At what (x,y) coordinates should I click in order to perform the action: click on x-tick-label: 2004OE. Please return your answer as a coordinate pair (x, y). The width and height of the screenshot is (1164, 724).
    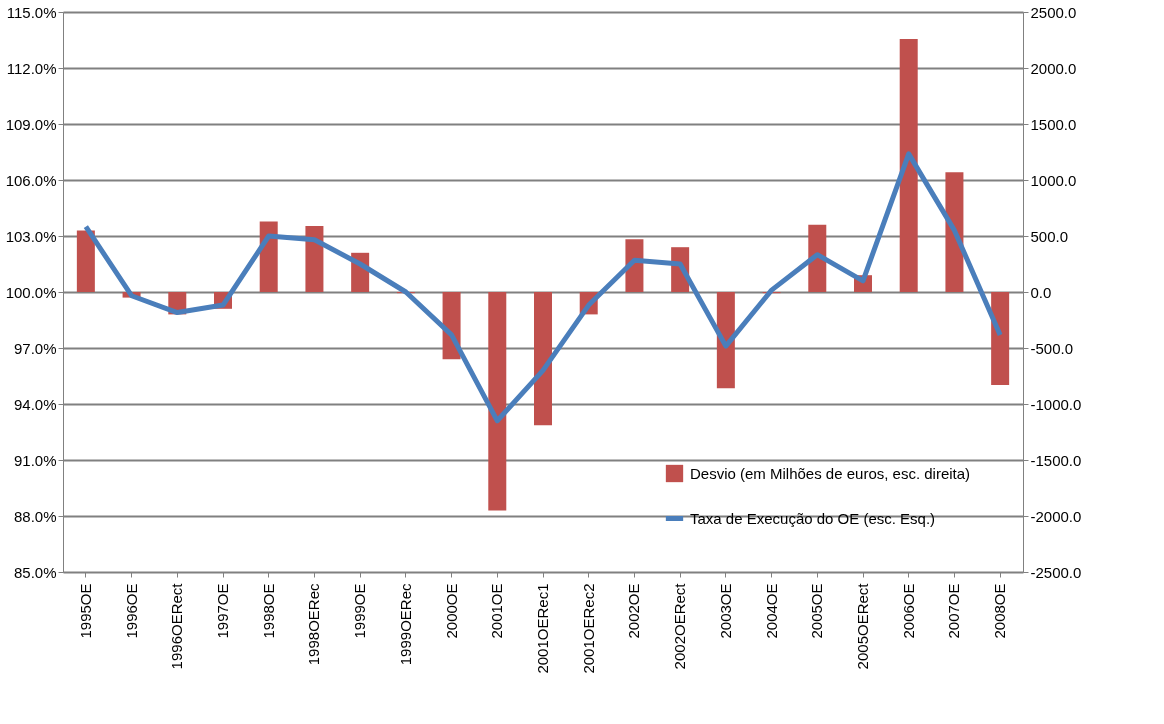
    Looking at the image, I should click on (771, 611).